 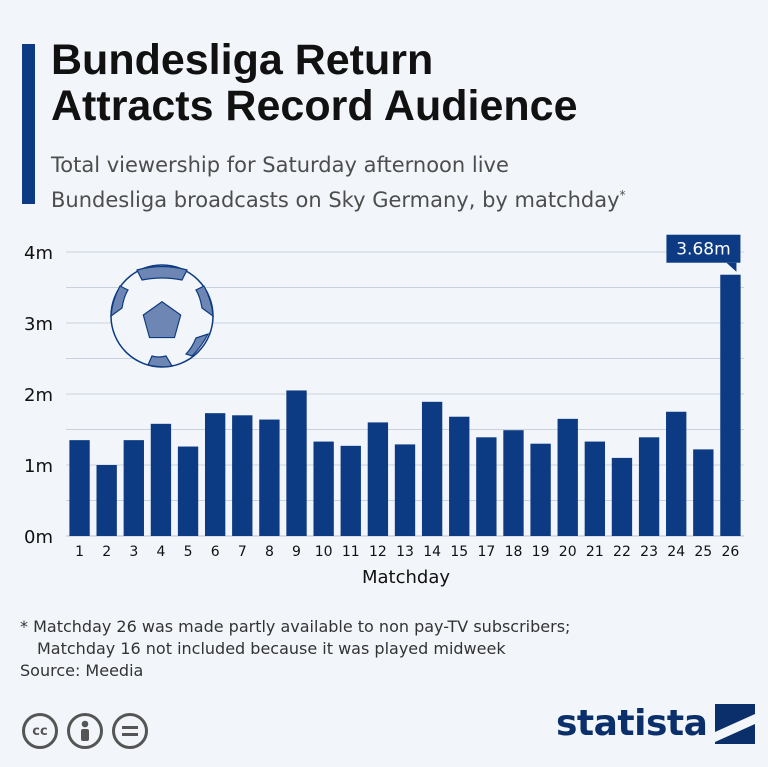 What do you see at coordinates (486, 552) in the screenshot?
I see `x-tick-label: 17` at bounding box center [486, 552].